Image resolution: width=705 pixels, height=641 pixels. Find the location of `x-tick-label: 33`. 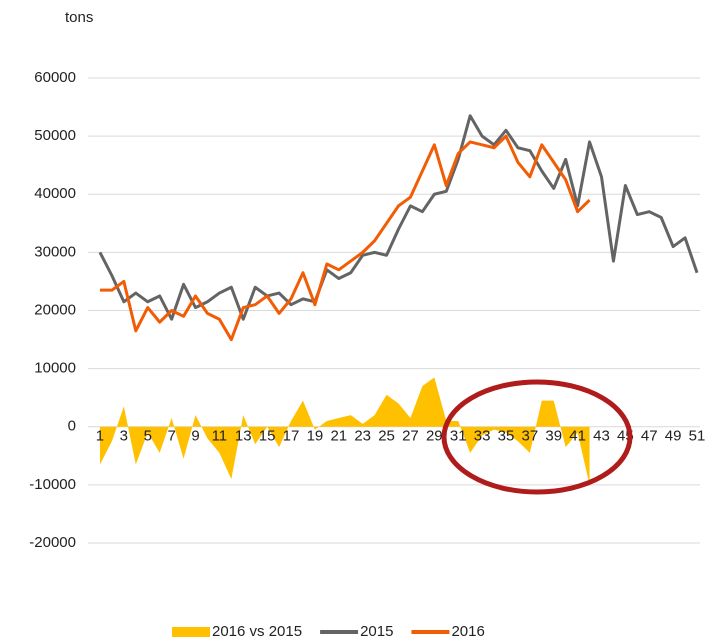

x-tick-label: 33 is located at coordinates (482, 436).